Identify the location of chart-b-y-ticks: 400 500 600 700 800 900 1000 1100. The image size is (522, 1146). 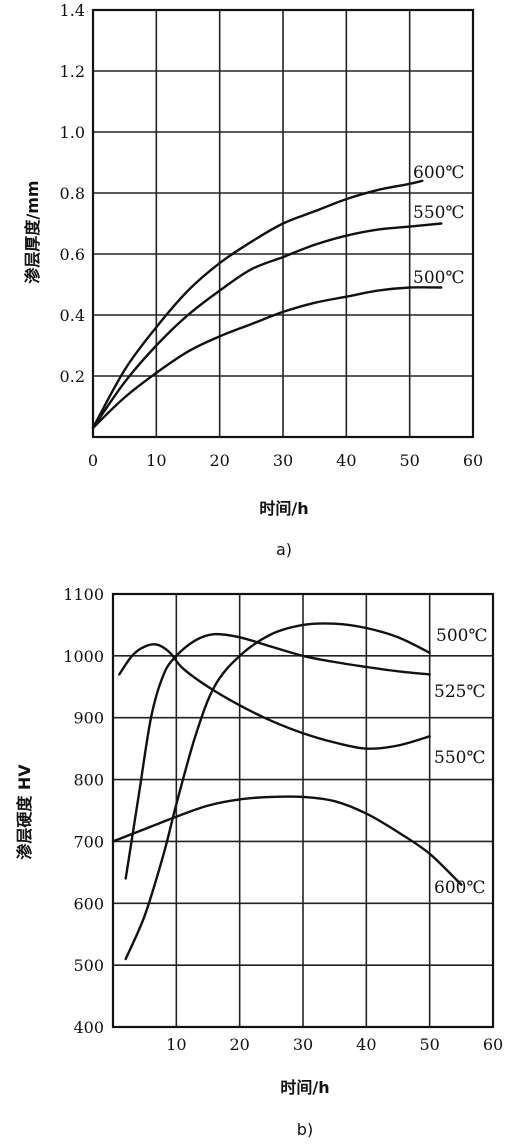
(83, 811).